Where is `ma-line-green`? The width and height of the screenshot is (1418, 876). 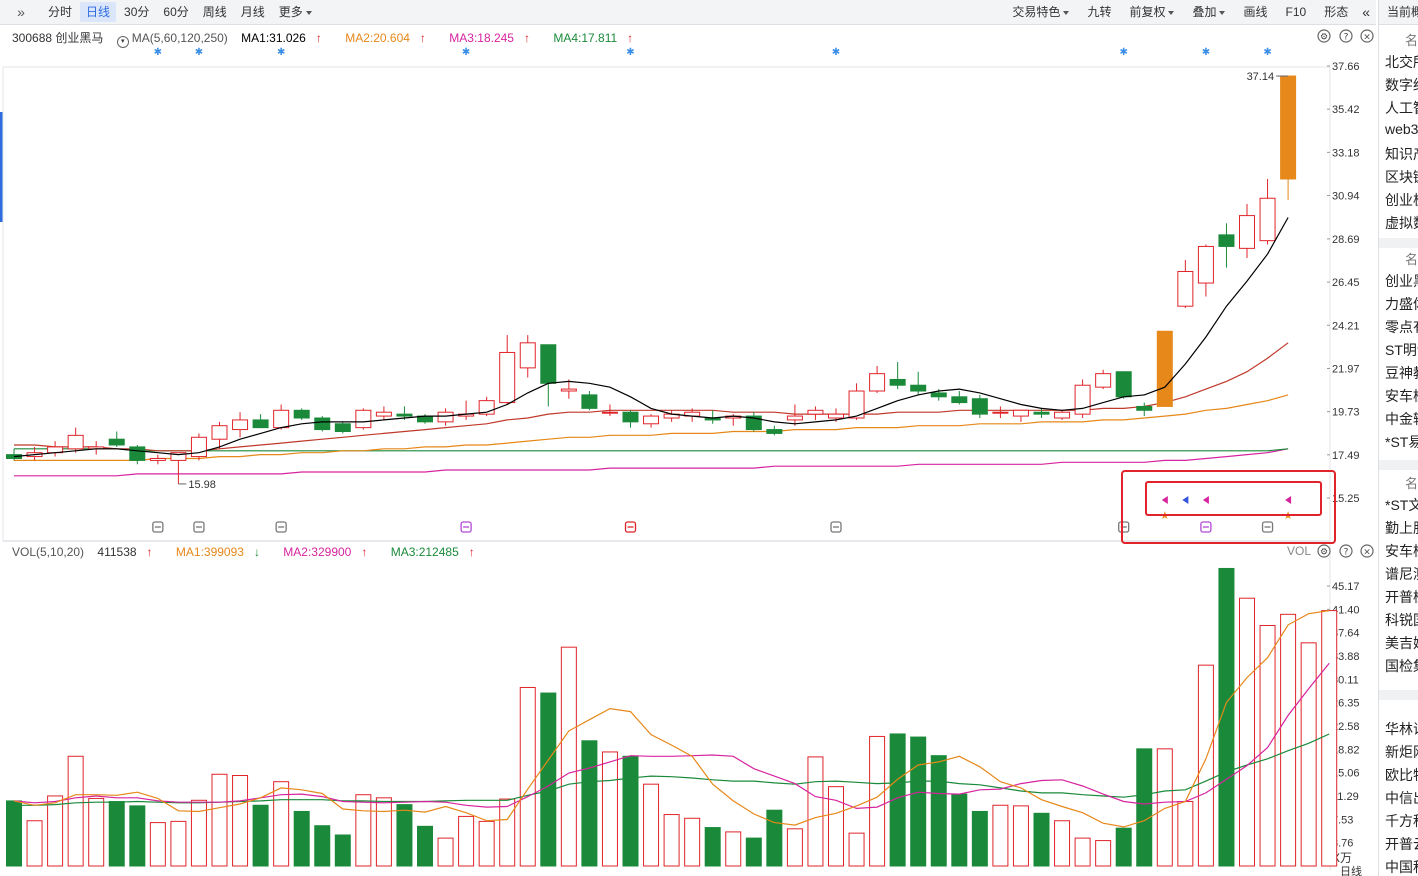 ma-line-green is located at coordinates (651, 450).